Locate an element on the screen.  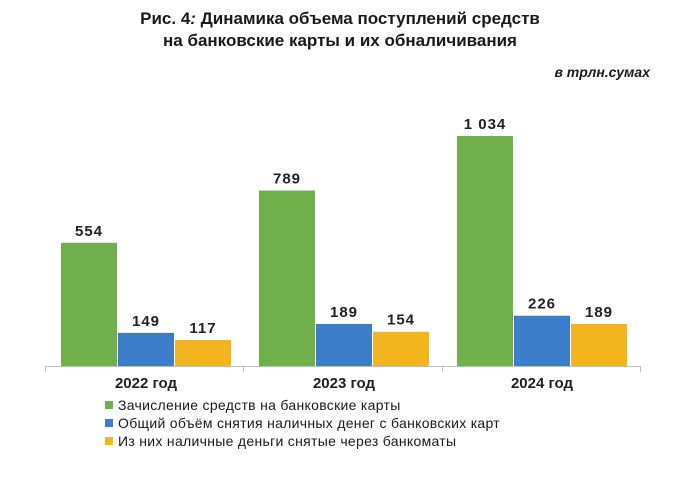
x-tick-label: 2023 год is located at coordinates (344, 383).